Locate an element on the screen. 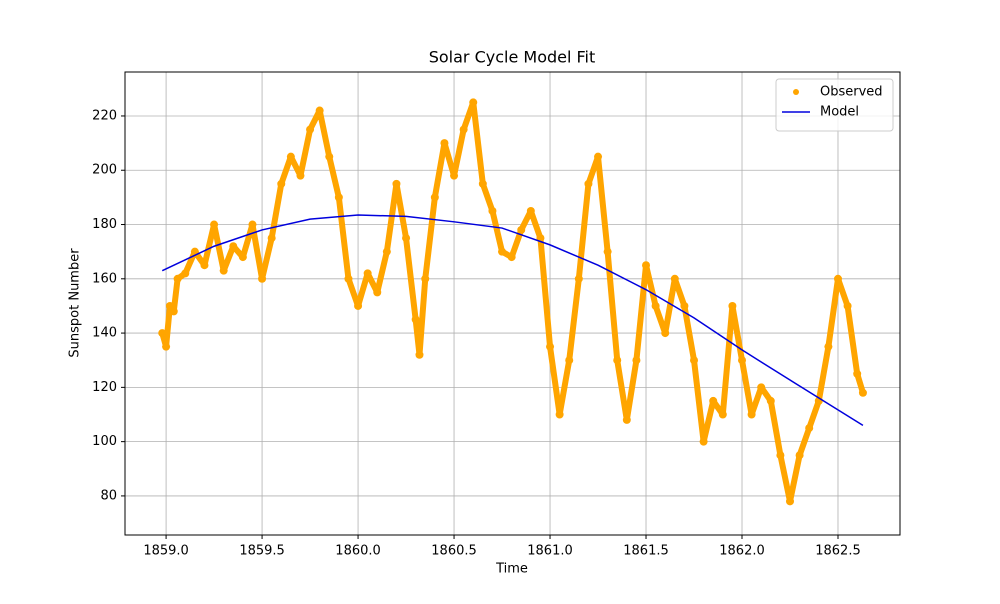 The image size is (1000, 604). y-tick-label: 140 is located at coordinates (104, 333).